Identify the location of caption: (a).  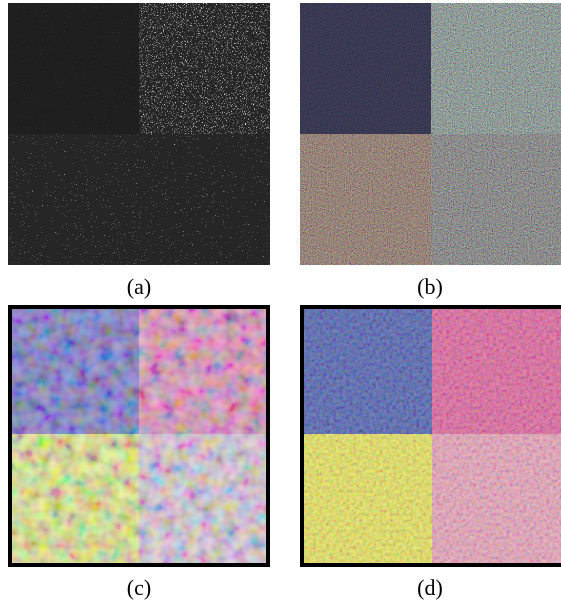
(139, 286).